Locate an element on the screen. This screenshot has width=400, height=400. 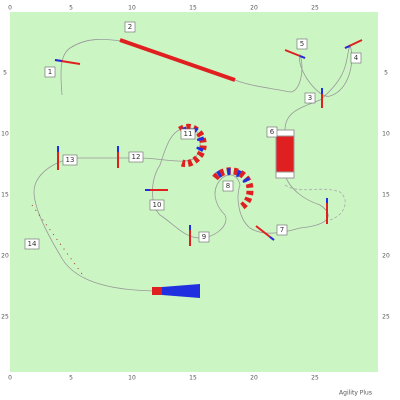
obstacle-number: 14 is located at coordinates (32, 244).